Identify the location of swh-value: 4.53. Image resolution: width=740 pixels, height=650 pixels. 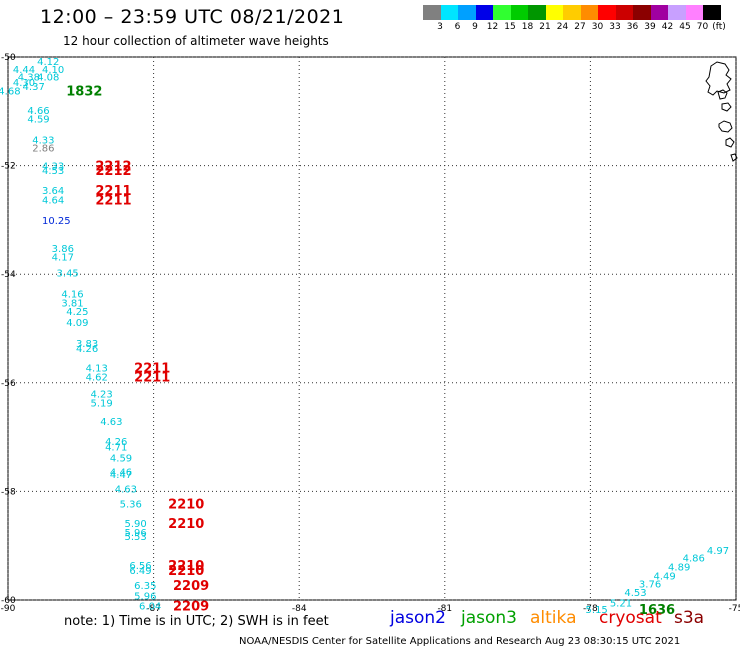
(53, 171).